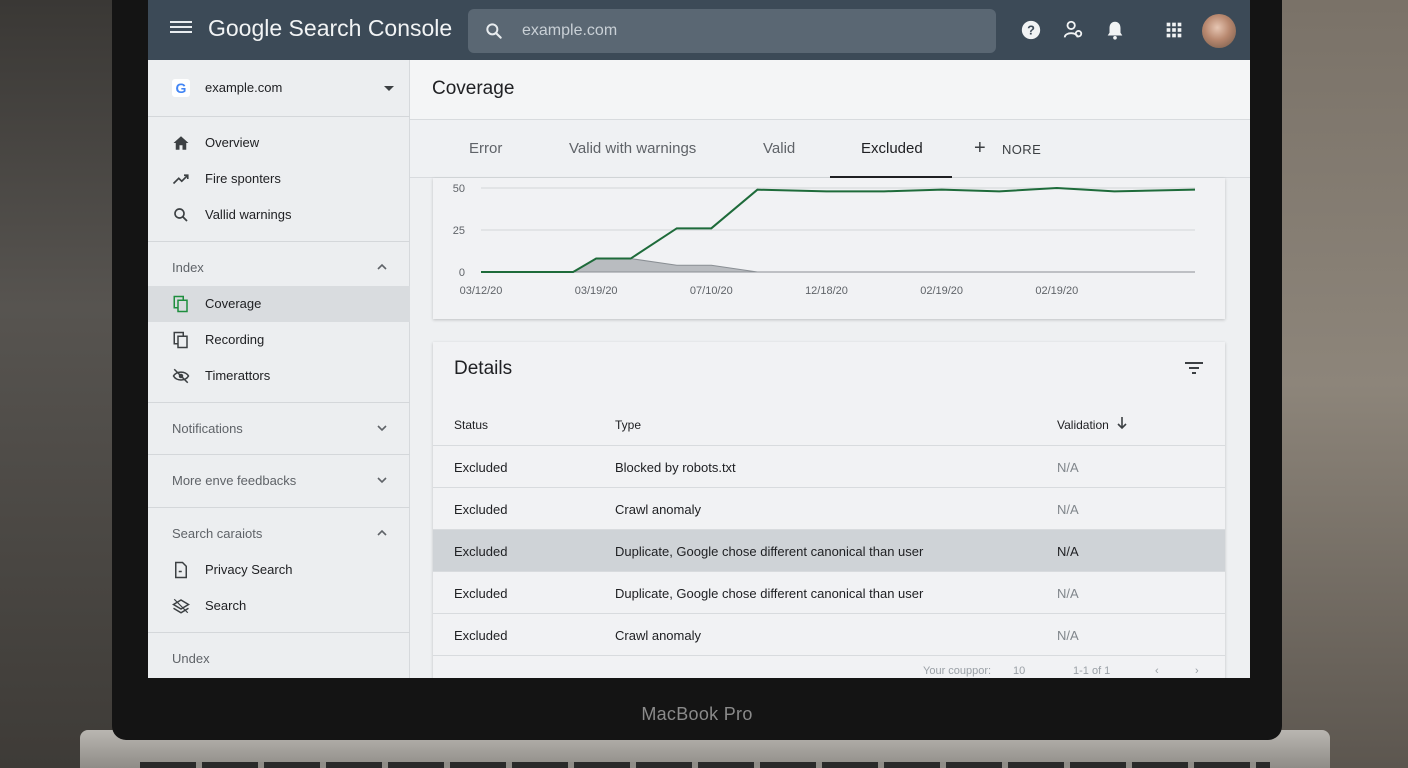 This screenshot has width=1408, height=768. Describe the element at coordinates (471, 425) in the screenshot. I see `column-header-status: Status` at that location.